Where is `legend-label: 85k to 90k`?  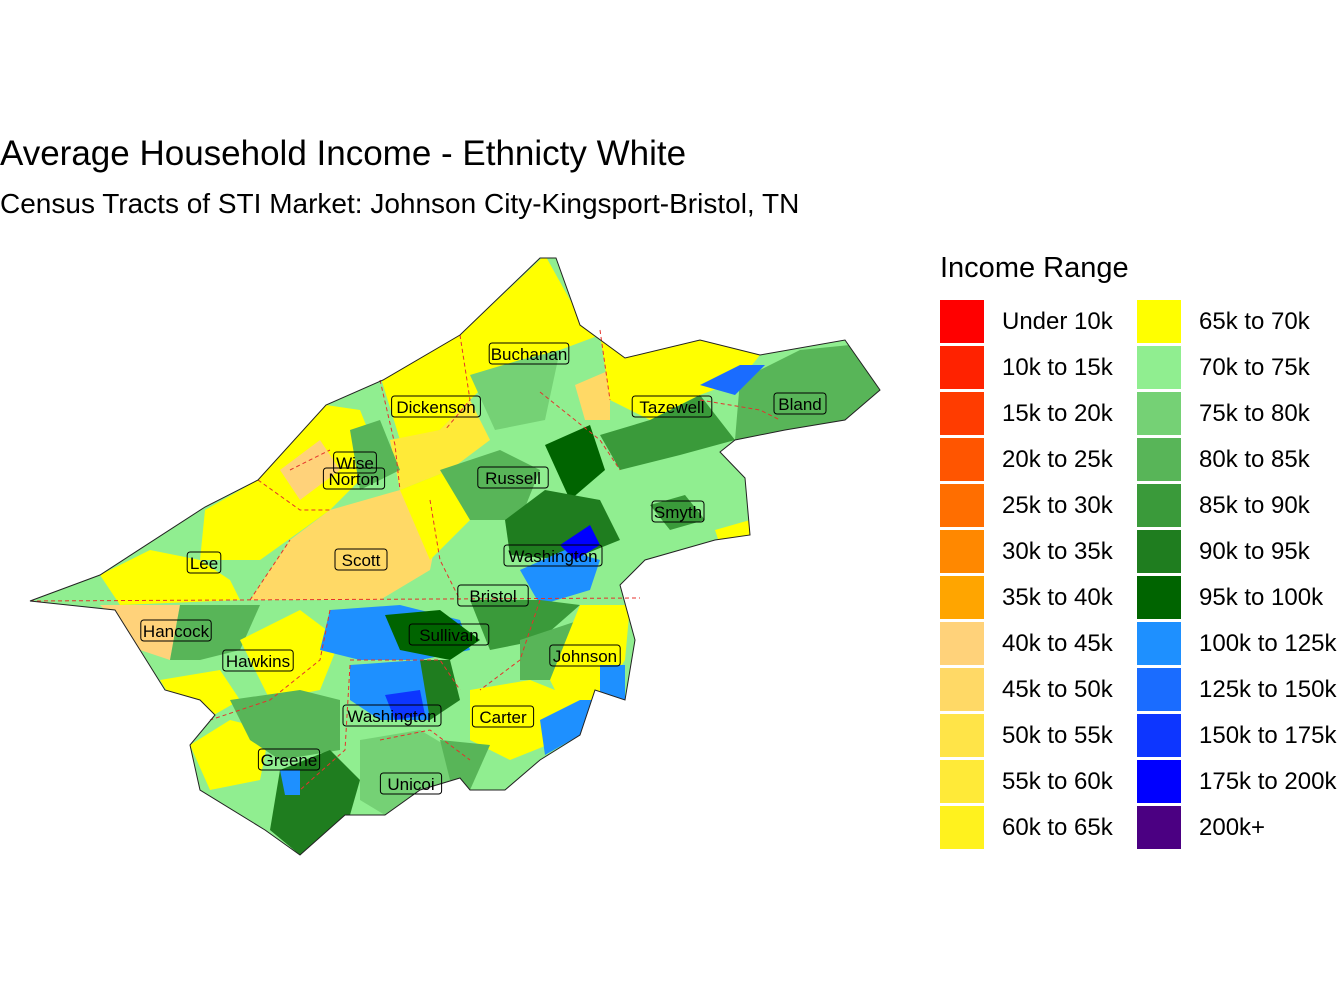
legend-label: 85k to 90k is located at coordinates (1254, 505).